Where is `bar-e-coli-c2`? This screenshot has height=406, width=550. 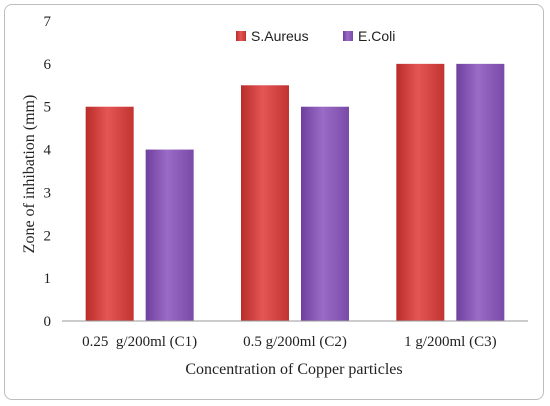 bar-e-coli-c2 is located at coordinates (325, 213).